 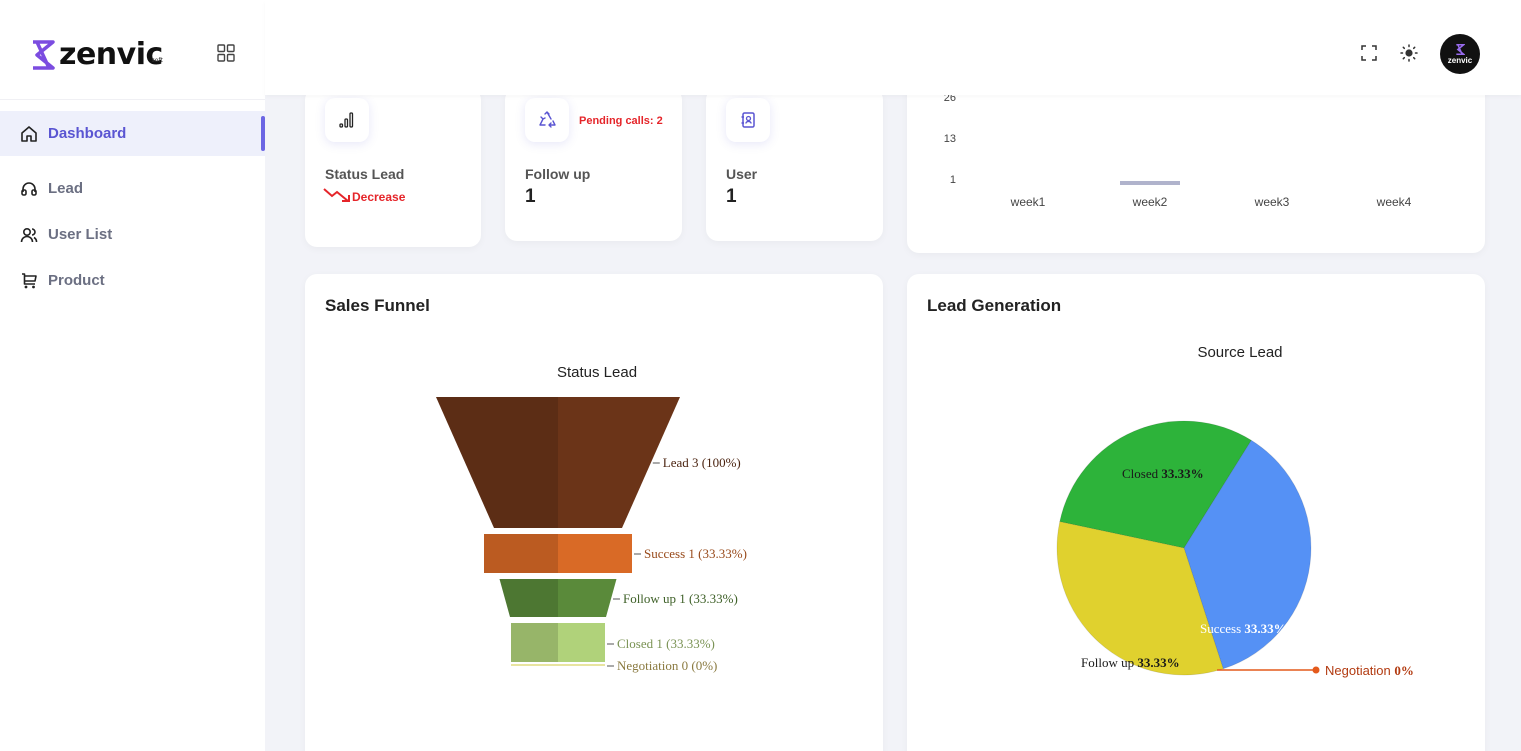 What do you see at coordinates (132, 188) in the screenshot?
I see `sidebar-item-lead: Lead` at bounding box center [132, 188].